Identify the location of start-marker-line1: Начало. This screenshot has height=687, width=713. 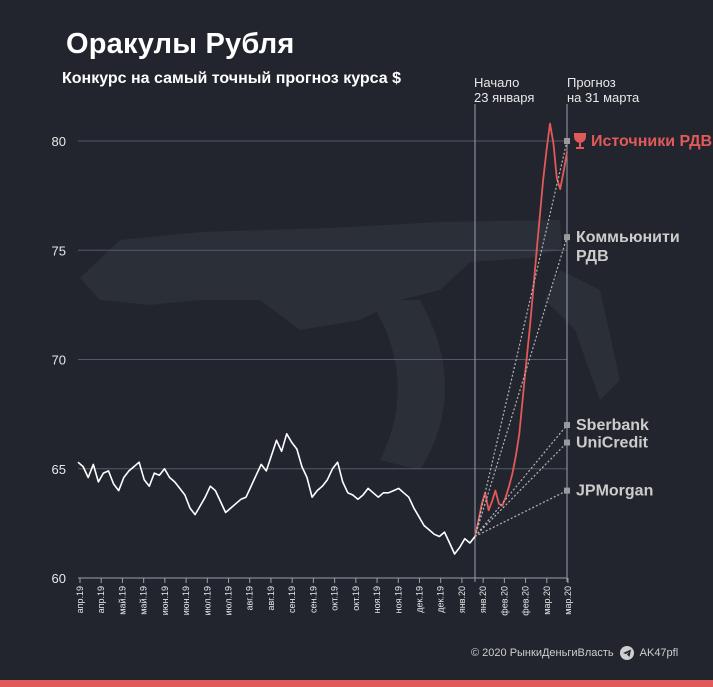
(497, 82).